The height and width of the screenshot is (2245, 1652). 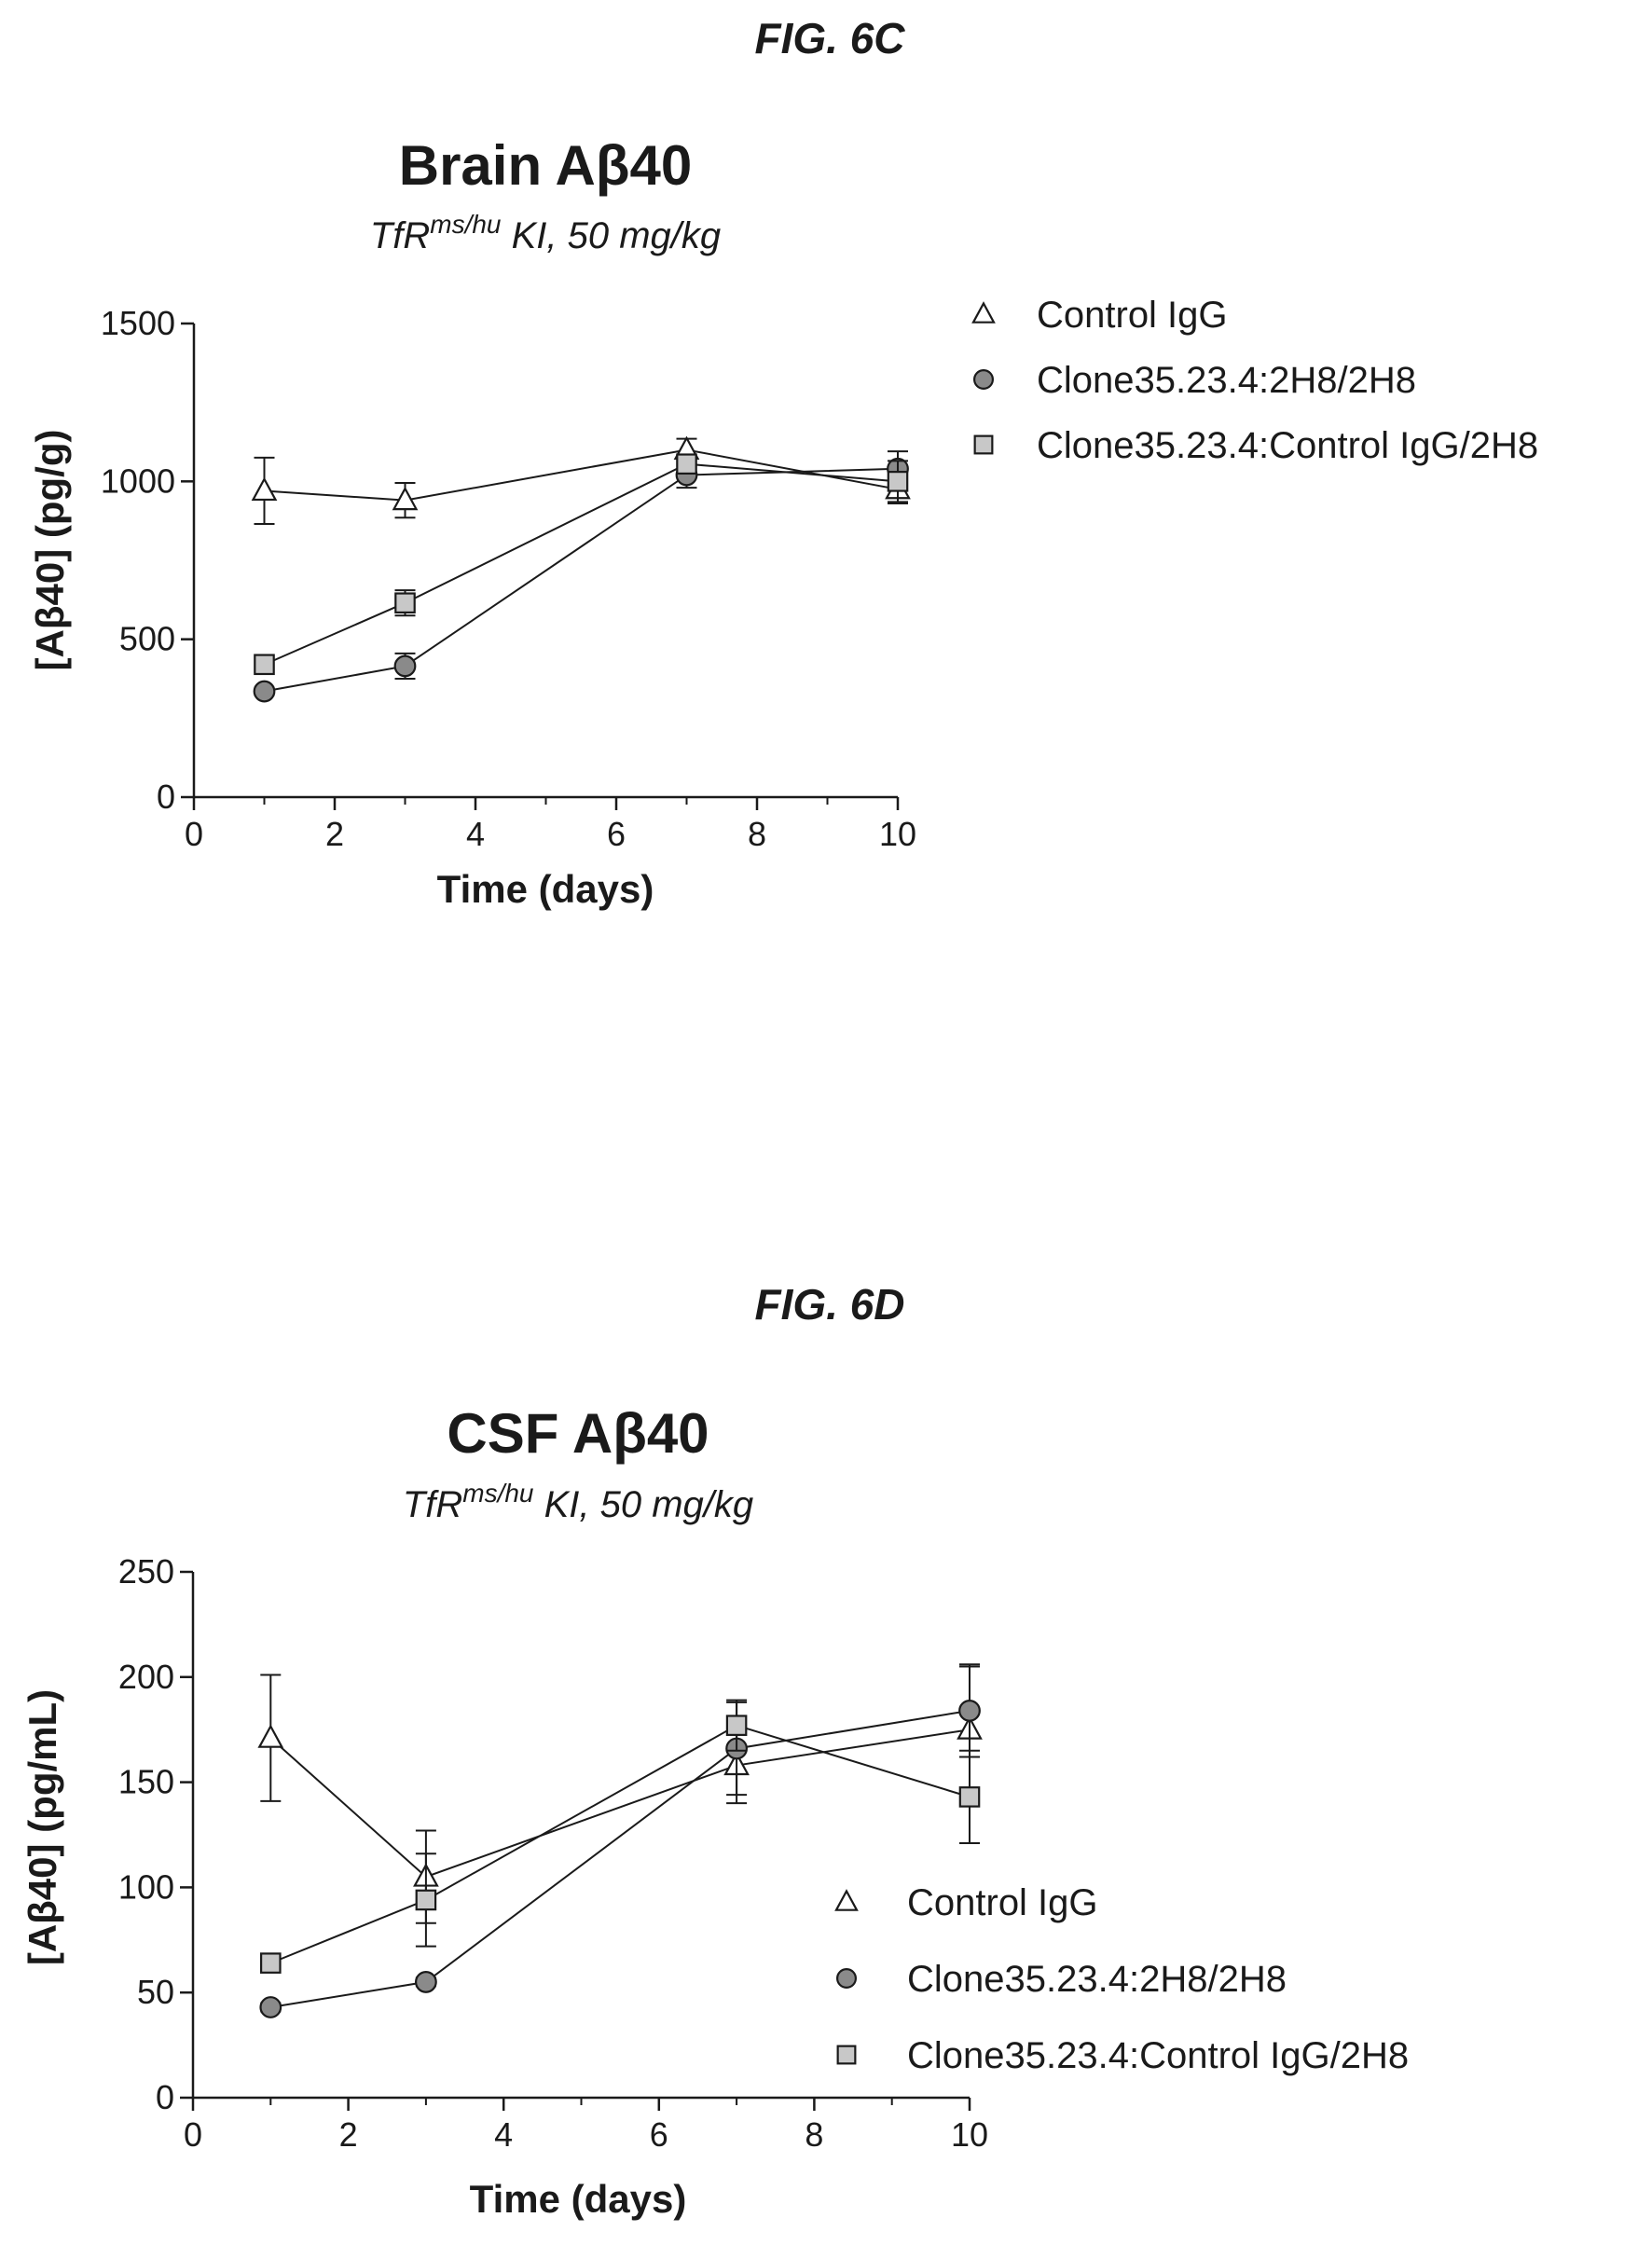 I want to click on chart-subtitle-brain: TfRms/hu KI, 50 mg/kg, so click(x=545, y=233).